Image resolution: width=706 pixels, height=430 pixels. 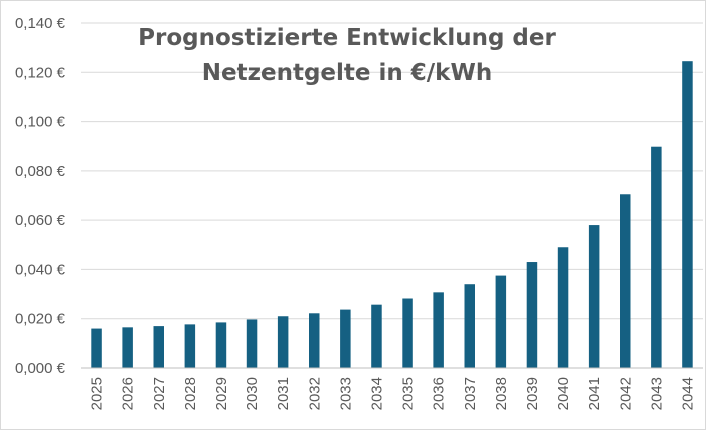 What do you see at coordinates (221, 393) in the screenshot?
I see `x-tick-label: 2029` at bounding box center [221, 393].